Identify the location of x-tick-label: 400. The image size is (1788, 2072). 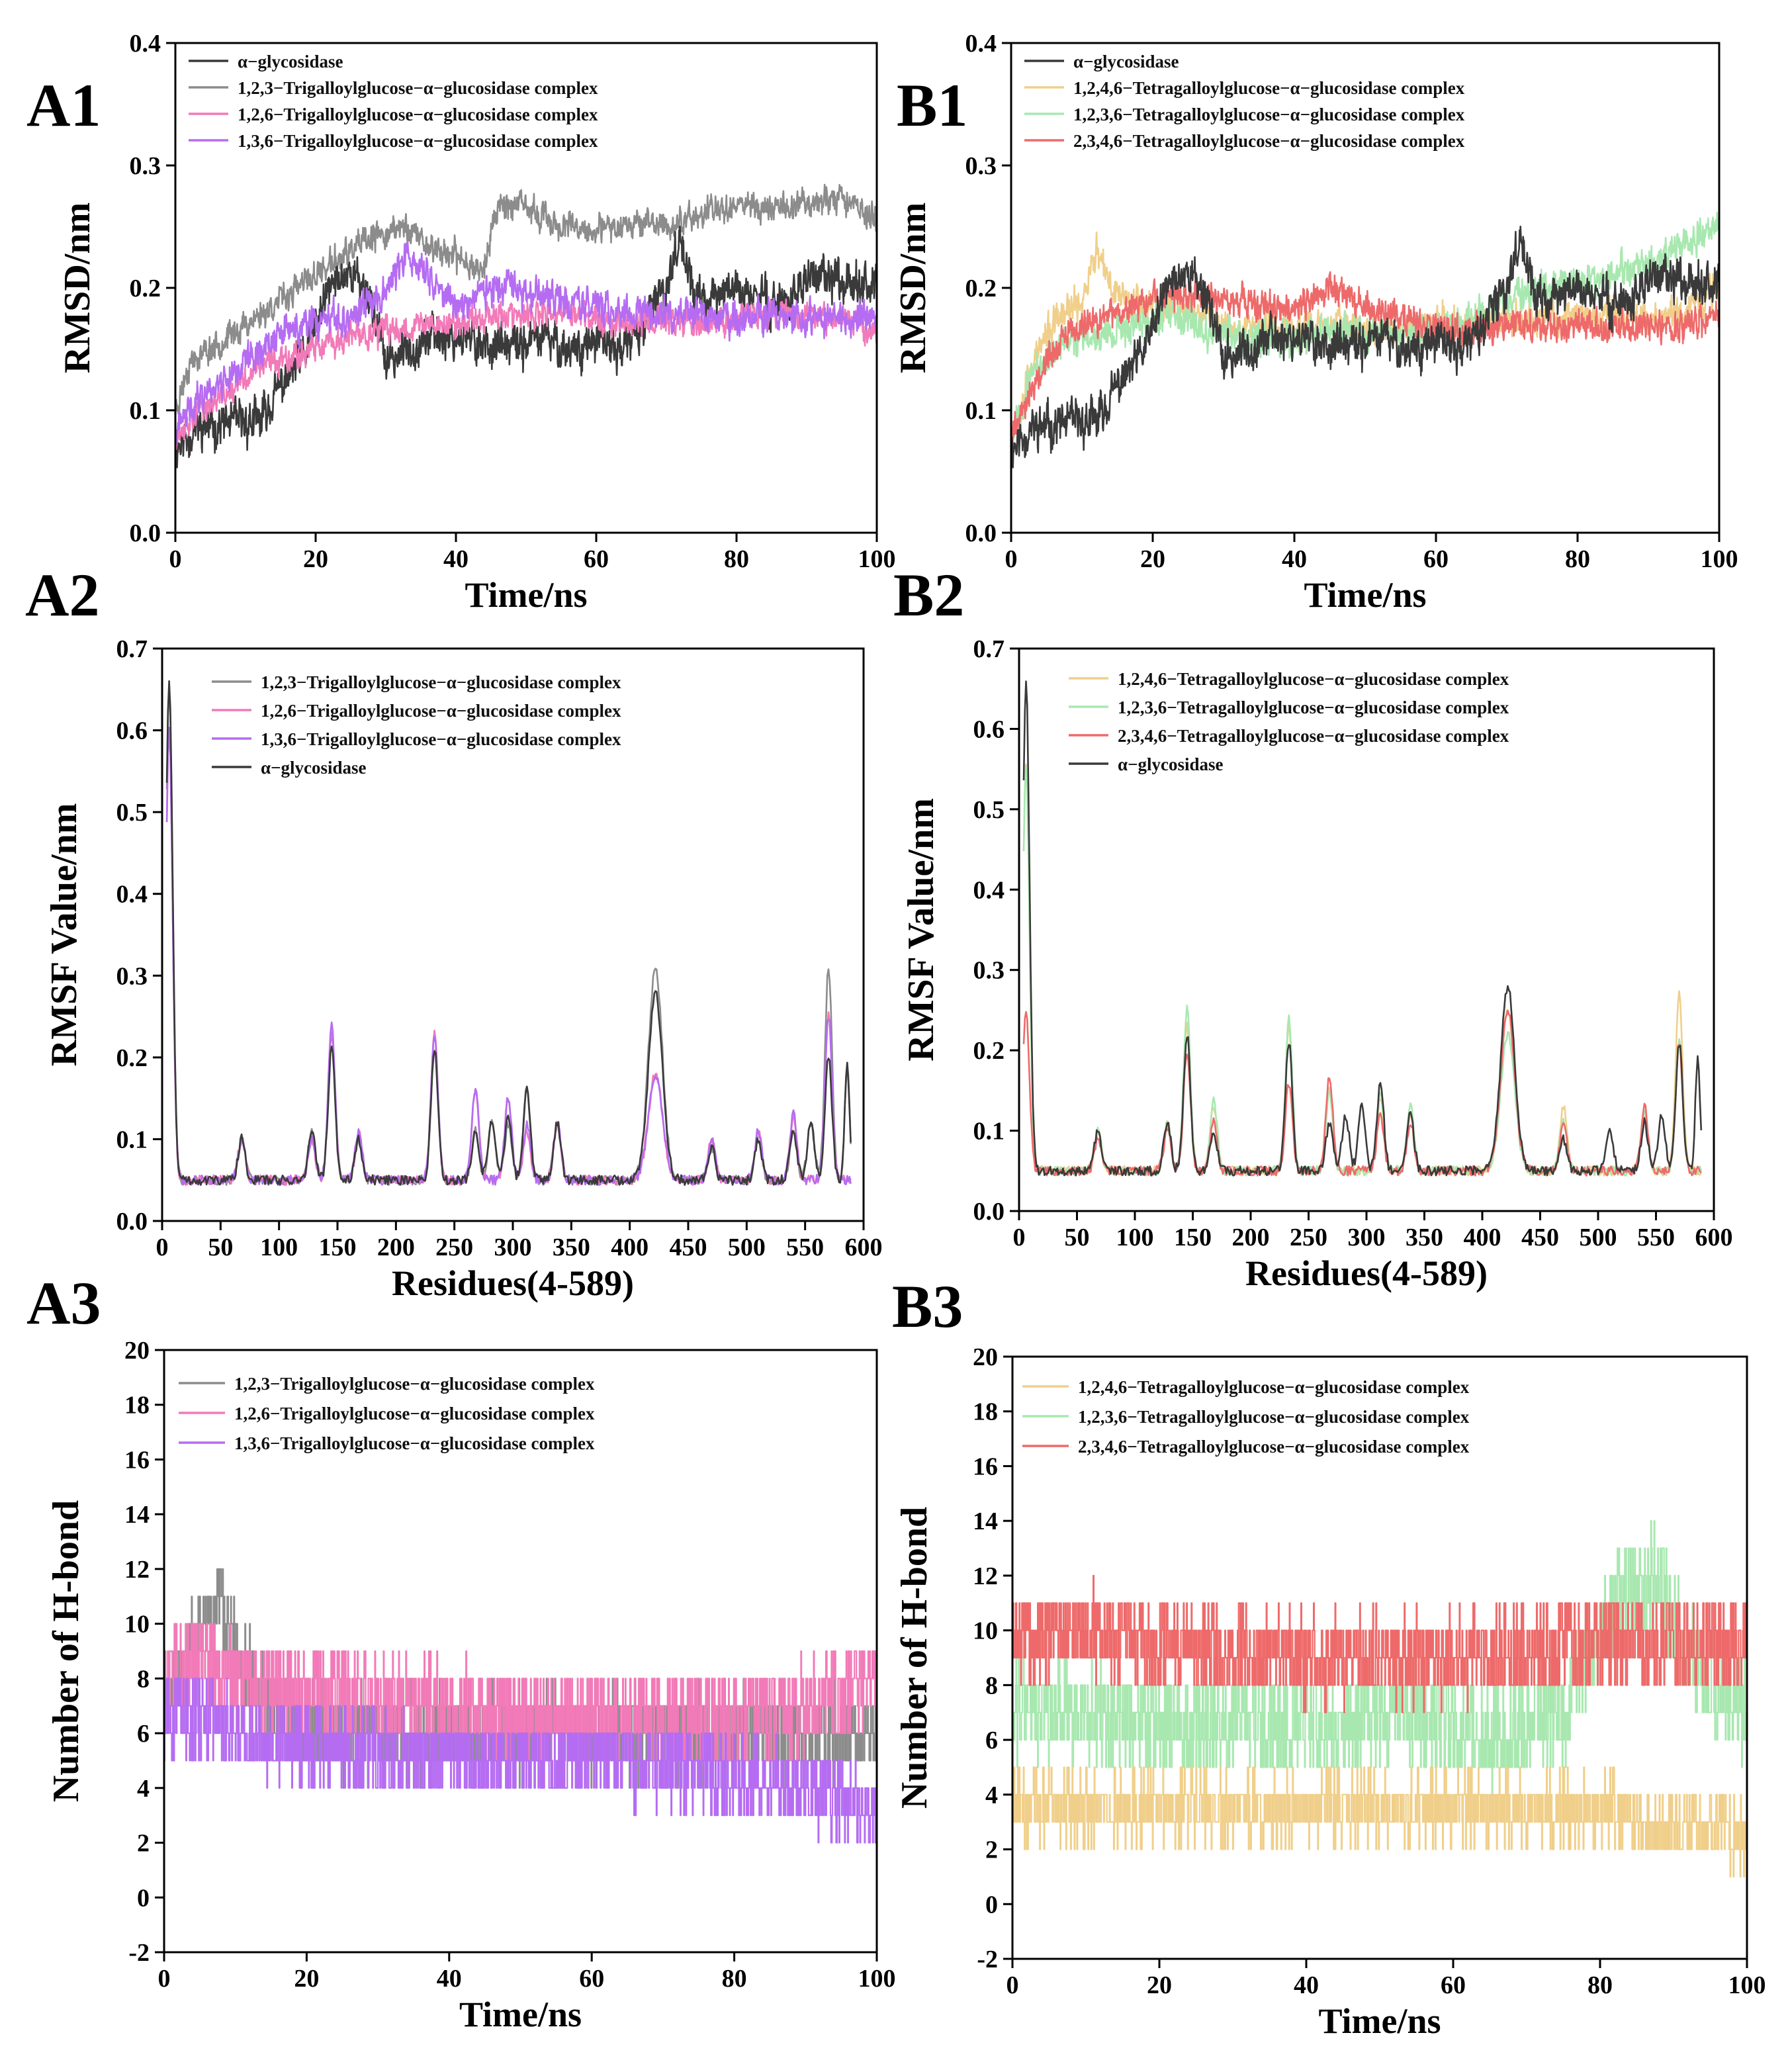
(1482, 1237).